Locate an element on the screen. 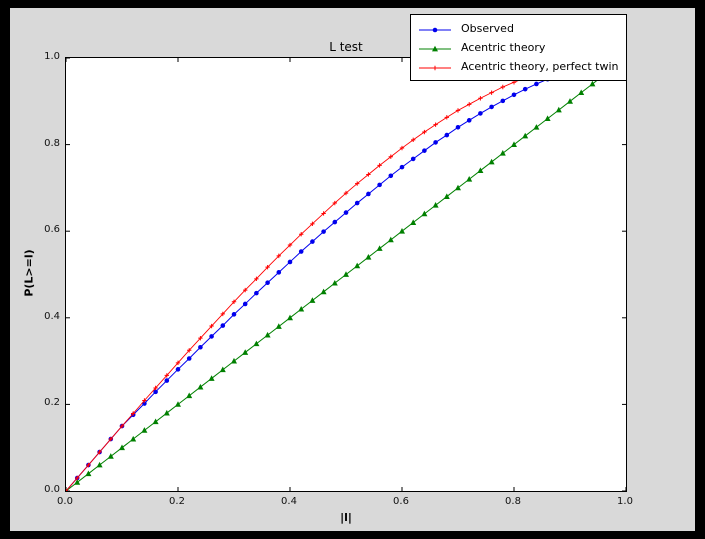 This screenshot has height=539, width=705. legend-item-observed: Observed is located at coordinates (517, 28).